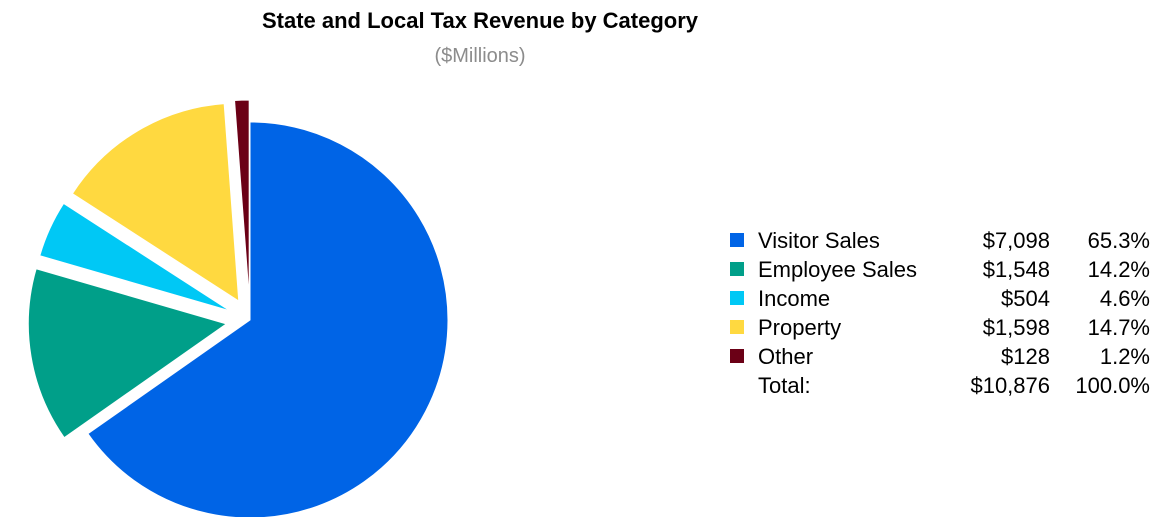 This screenshot has height=517, width=1158. I want to click on total-label: Total:, so click(784, 385).